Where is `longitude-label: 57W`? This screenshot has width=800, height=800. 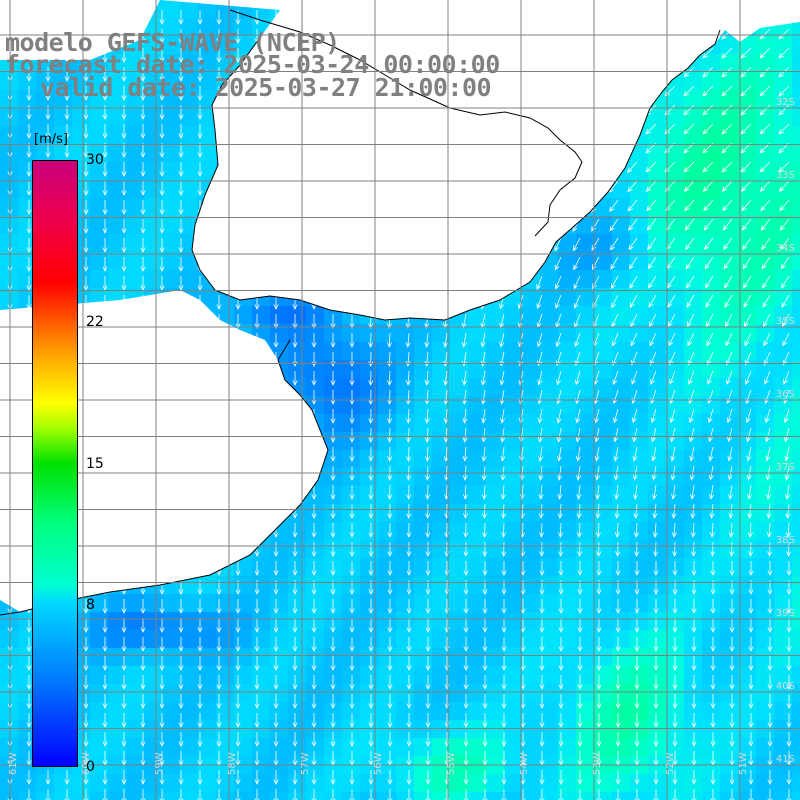
longitude-label: 57W is located at coordinates (305, 763).